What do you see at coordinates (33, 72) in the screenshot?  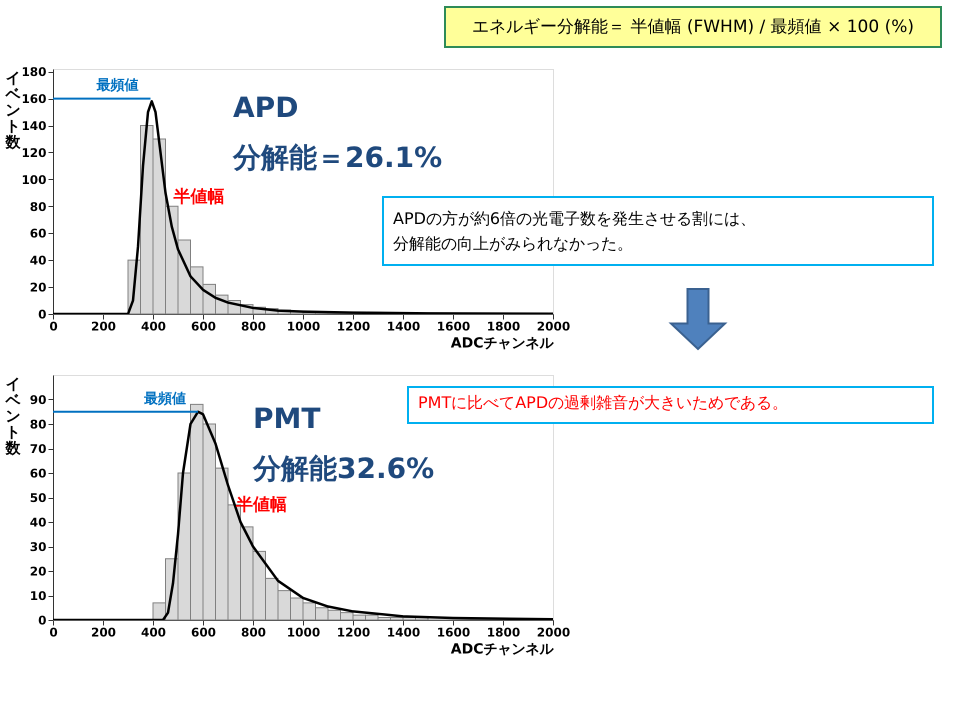 I see `y-tick-label: 180` at bounding box center [33, 72].